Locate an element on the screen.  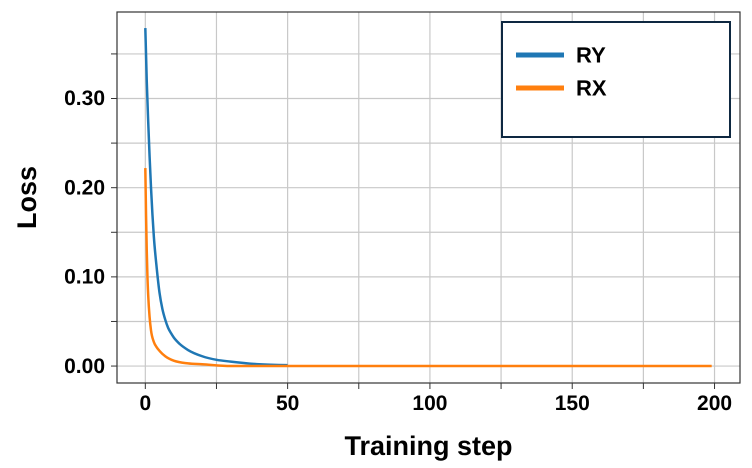
y-tick-label: 0.30 is located at coordinates (84, 98).